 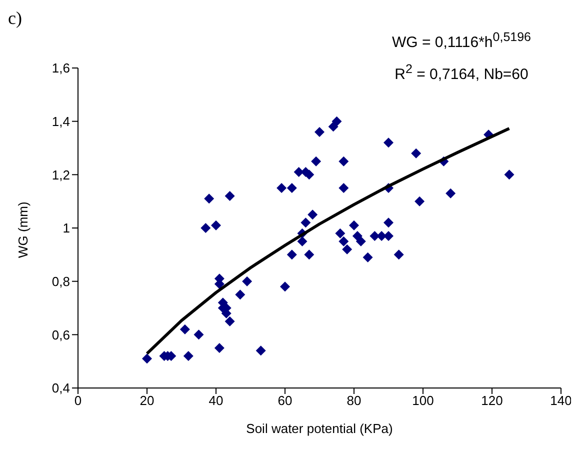 I want to click on x-tick-label: 100, so click(x=423, y=400).